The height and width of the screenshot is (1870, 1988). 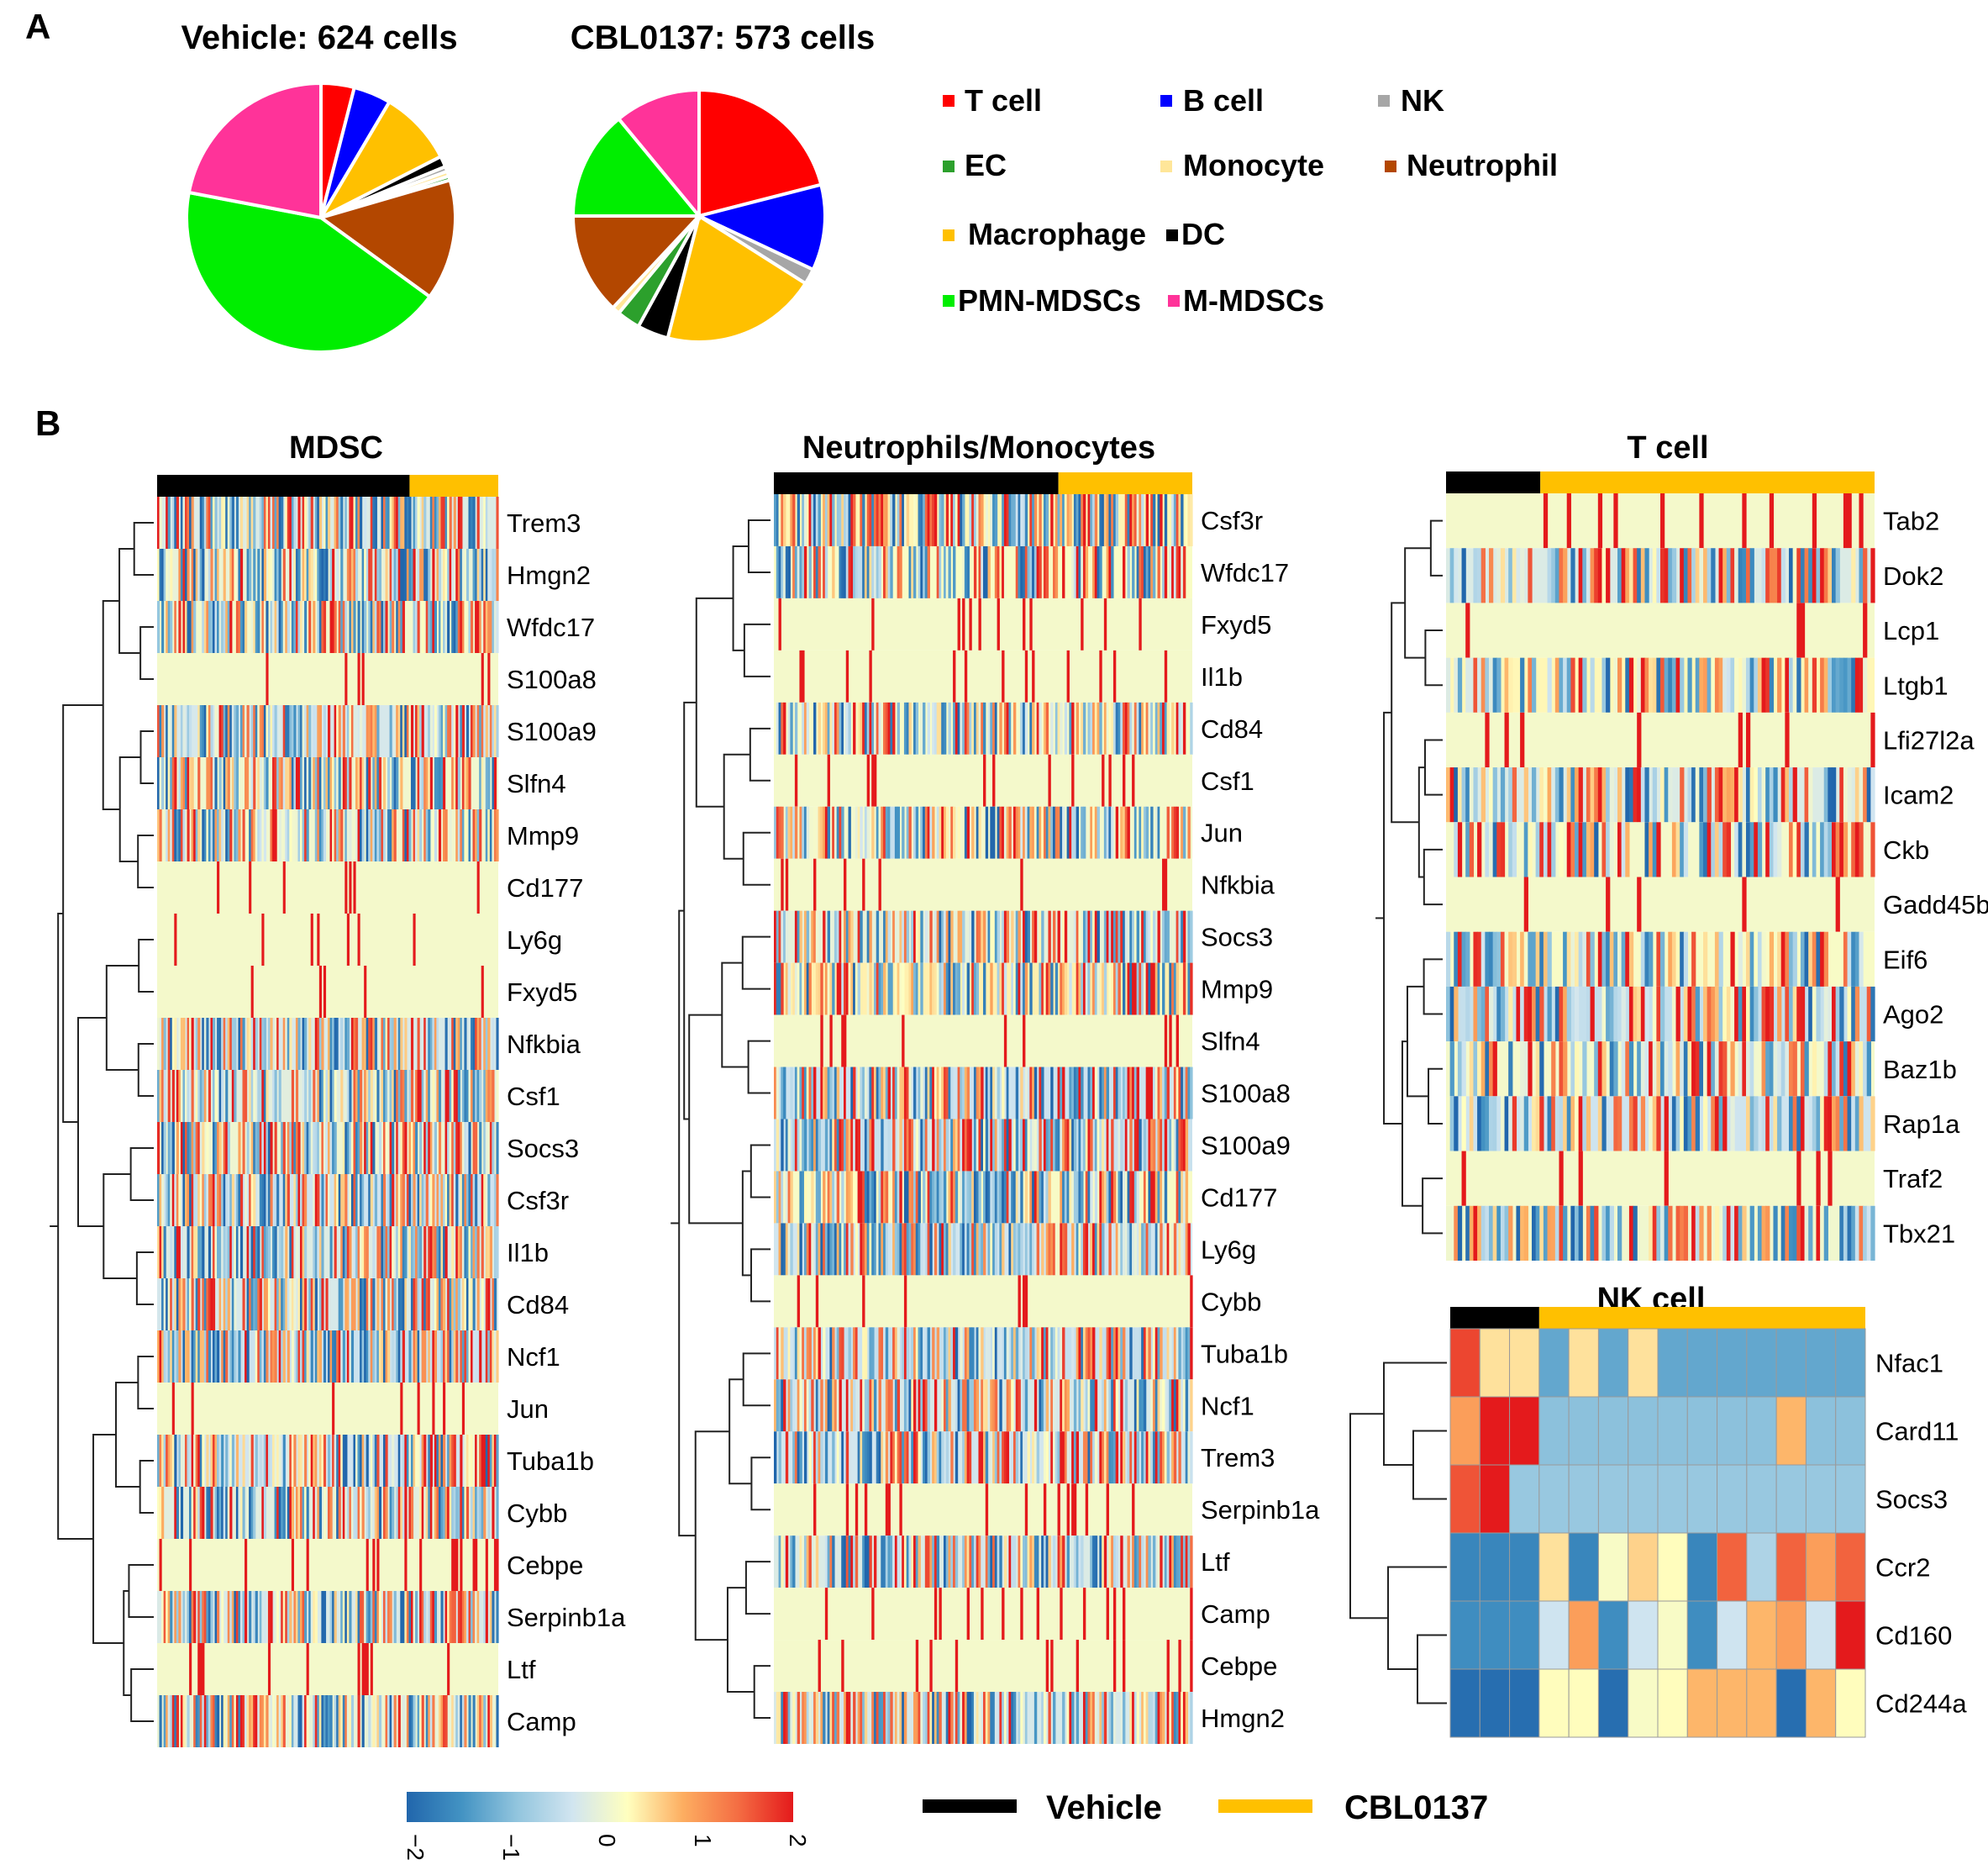 I want to click on heatmap-row-lfi27l2a, so click(x=1660, y=740).